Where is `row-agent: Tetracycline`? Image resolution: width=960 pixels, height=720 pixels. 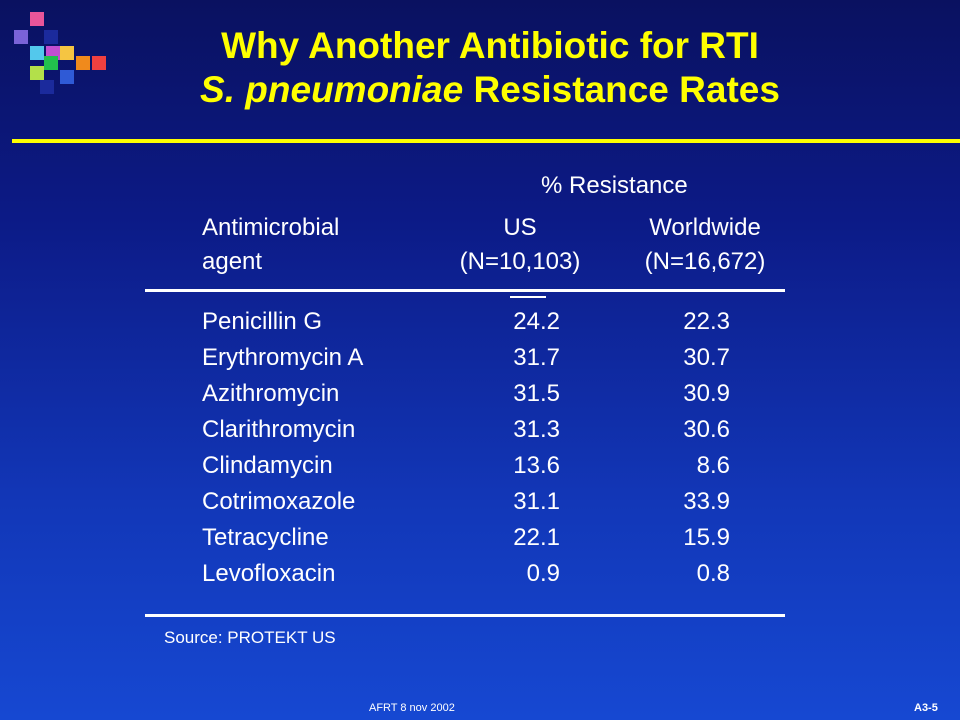 row-agent: Tetracycline is located at coordinates (265, 537).